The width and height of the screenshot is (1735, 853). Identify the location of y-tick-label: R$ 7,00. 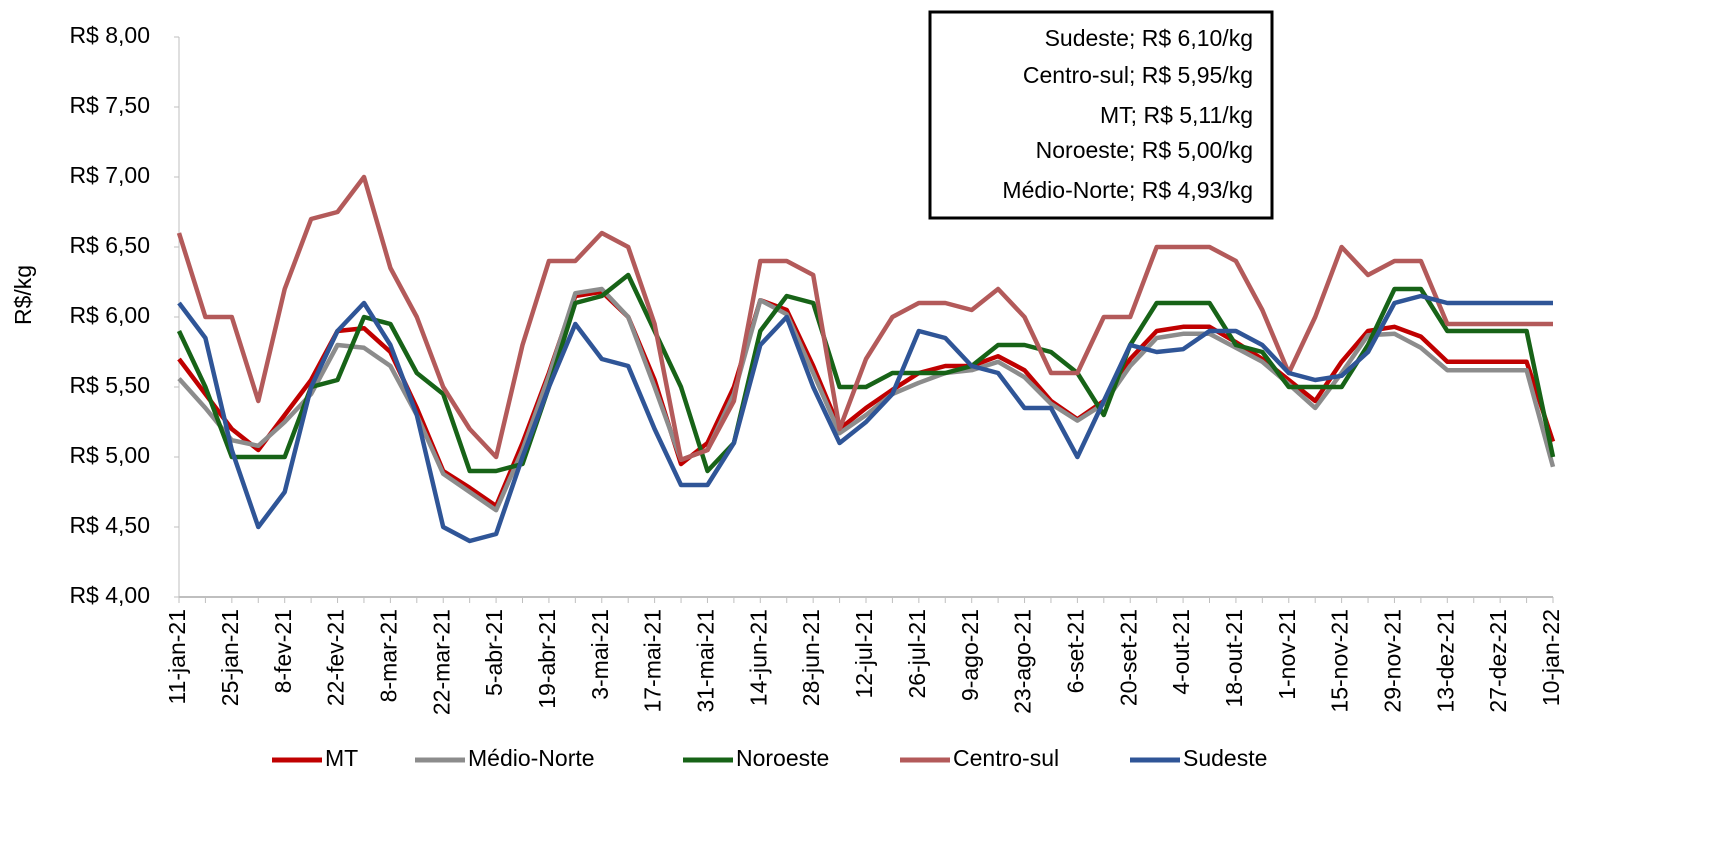
(109, 175).